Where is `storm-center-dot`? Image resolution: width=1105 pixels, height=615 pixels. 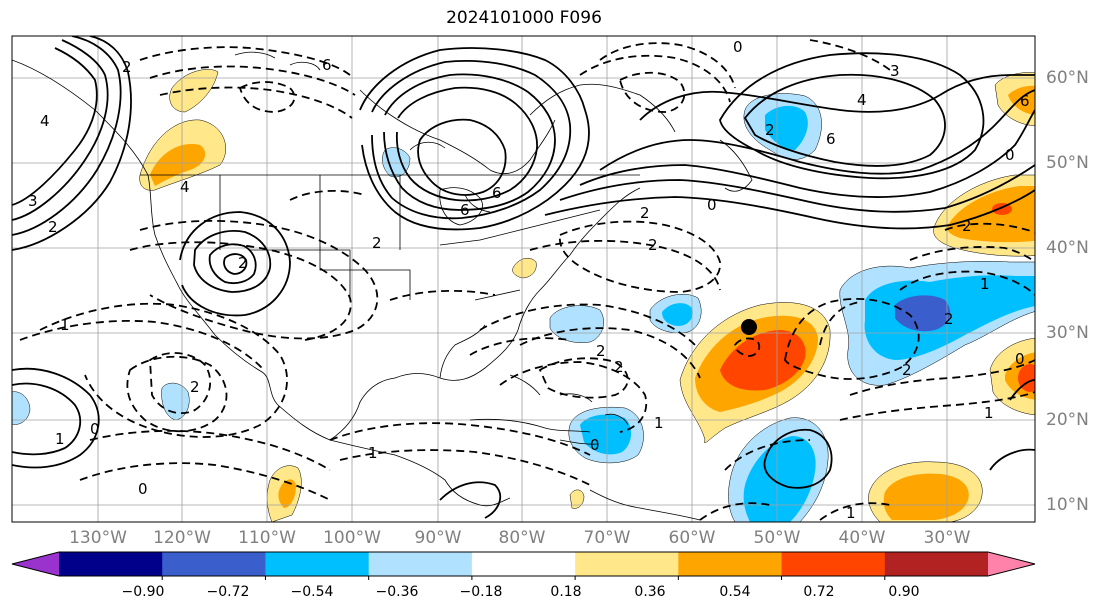 storm-center-dot is located at coordinates (749, 327).